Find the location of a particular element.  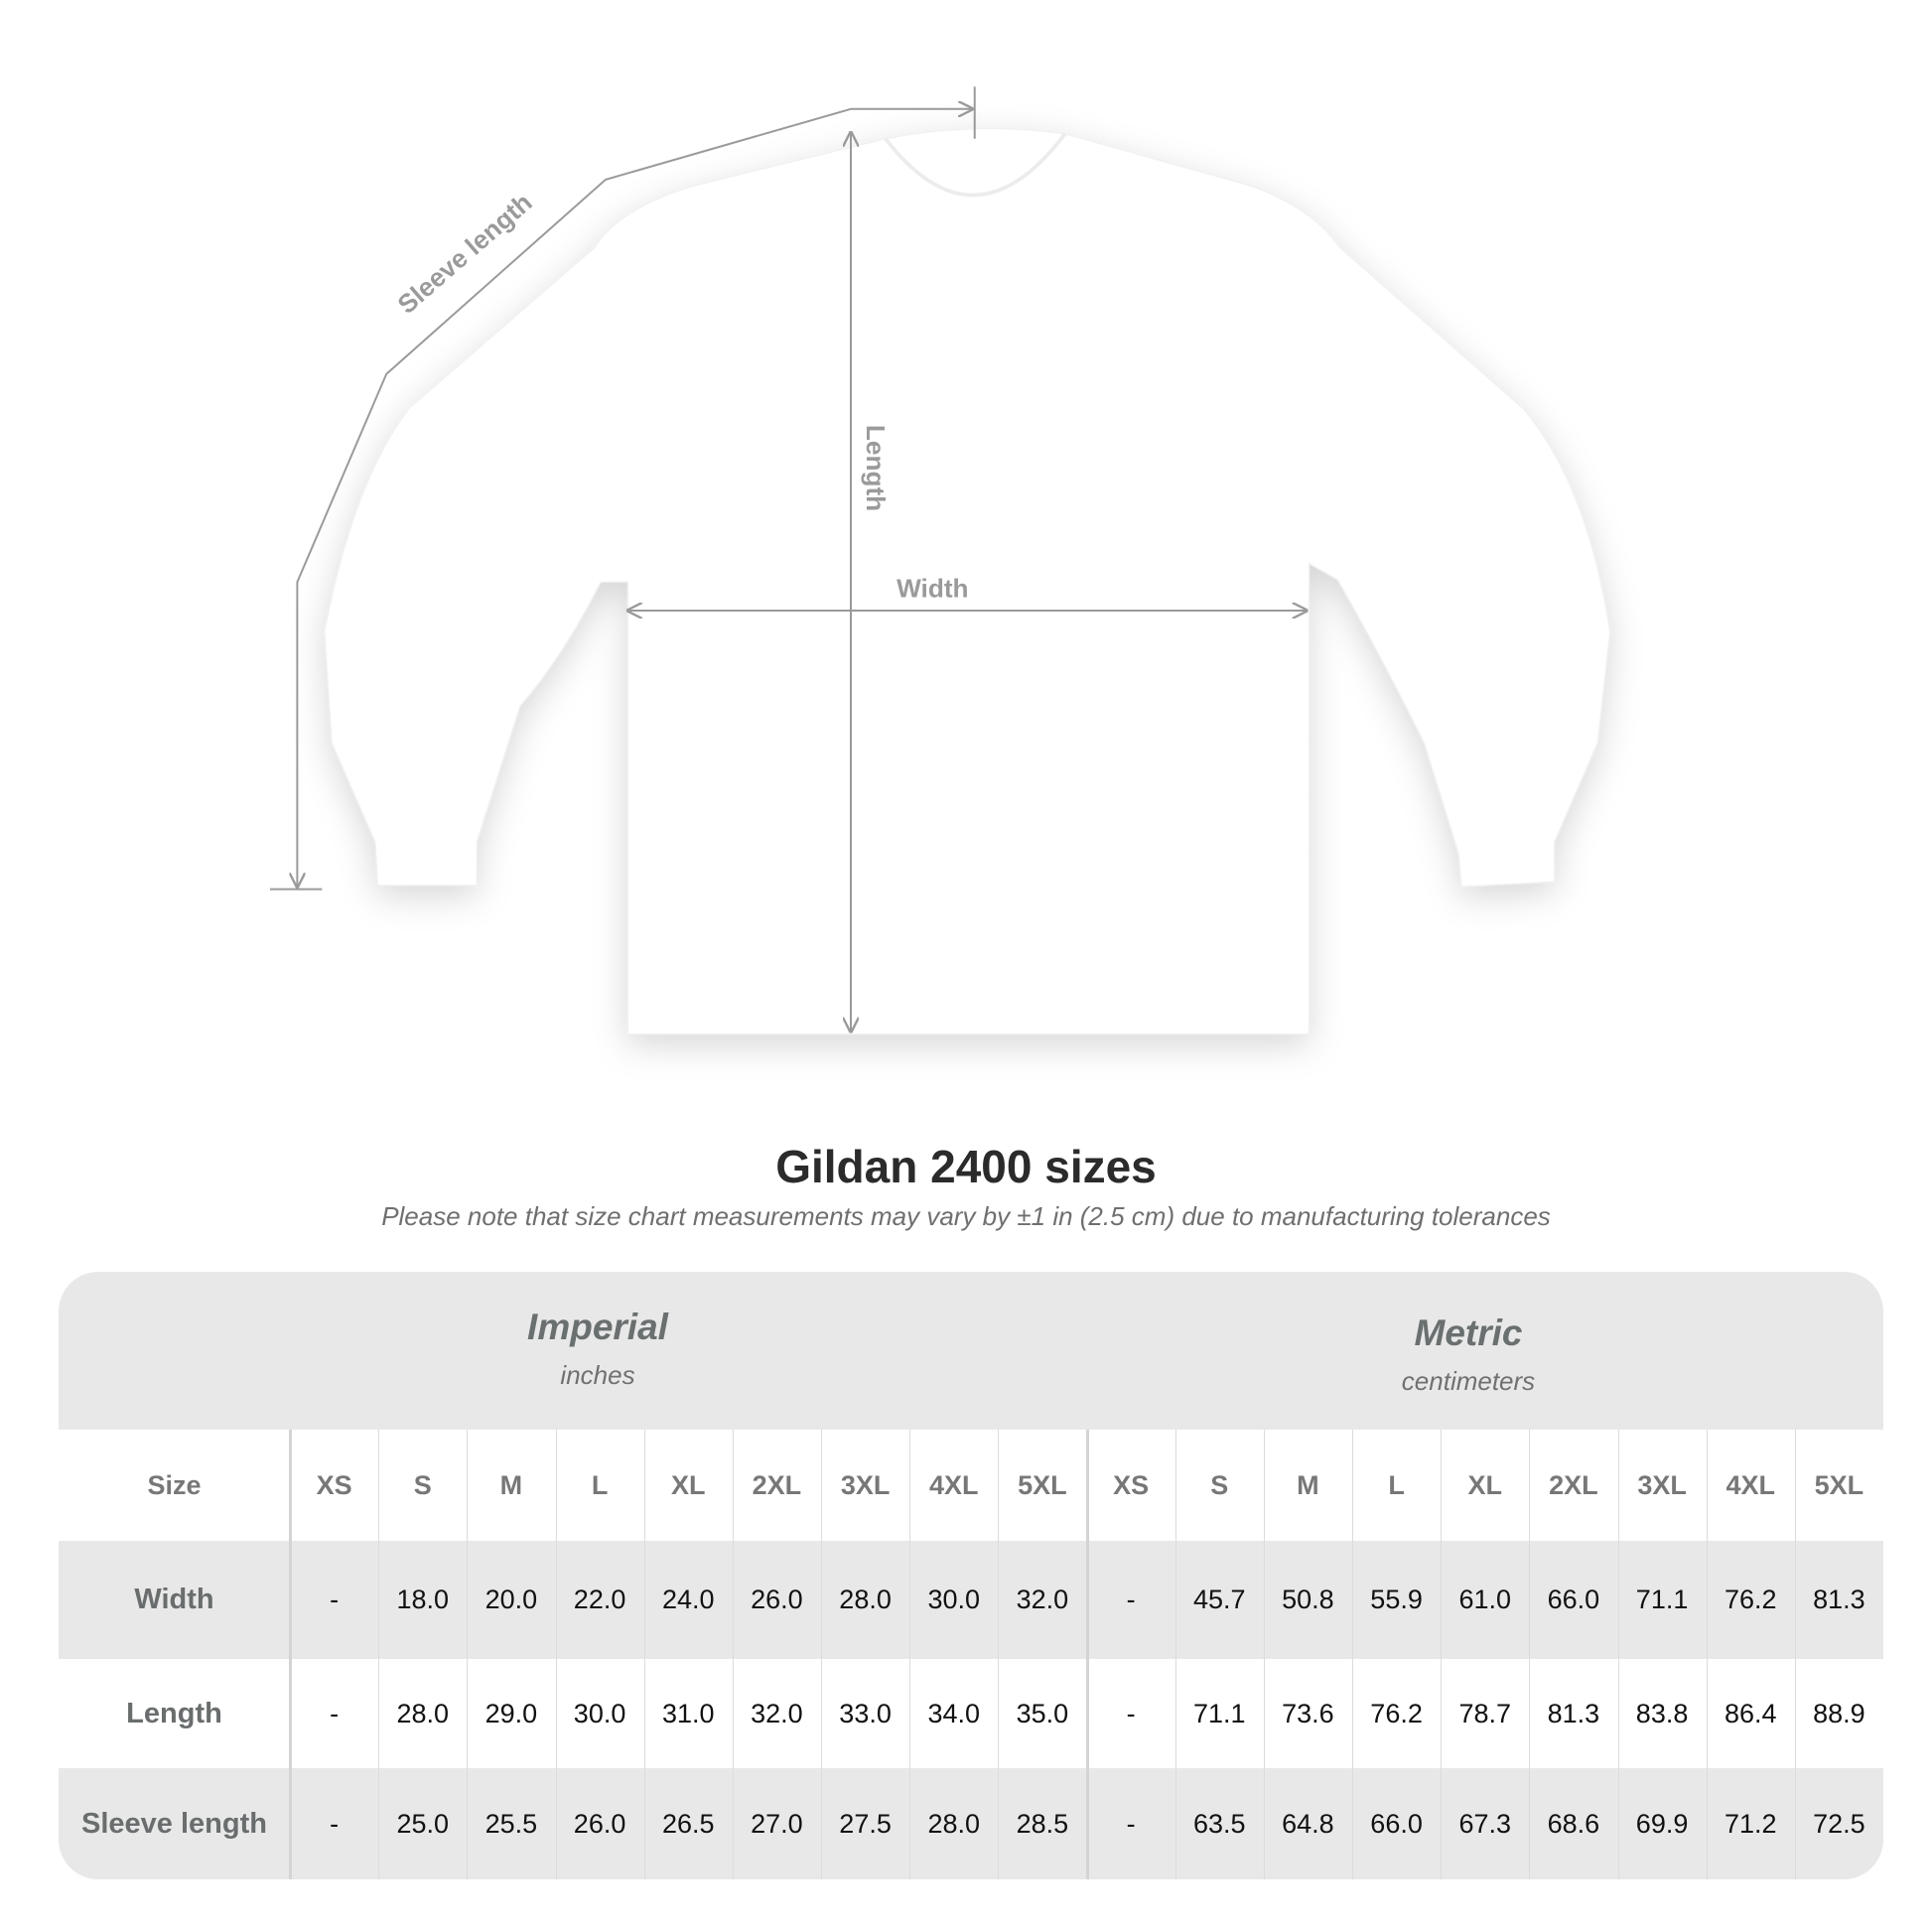

table-cell: 35.0 is located at coordinates (1042, 1713).